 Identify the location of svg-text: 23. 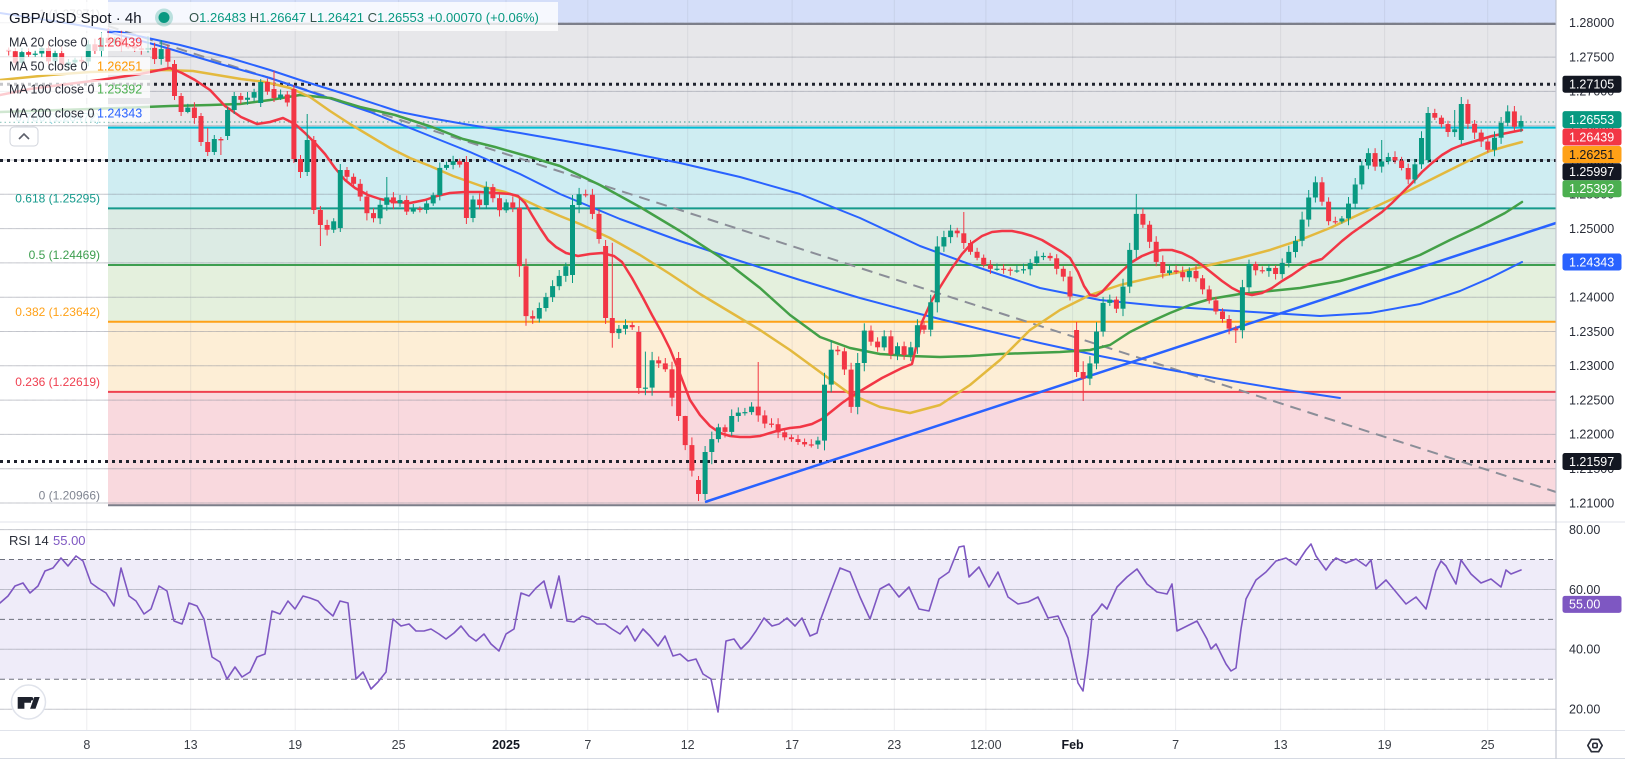
(894, 745).